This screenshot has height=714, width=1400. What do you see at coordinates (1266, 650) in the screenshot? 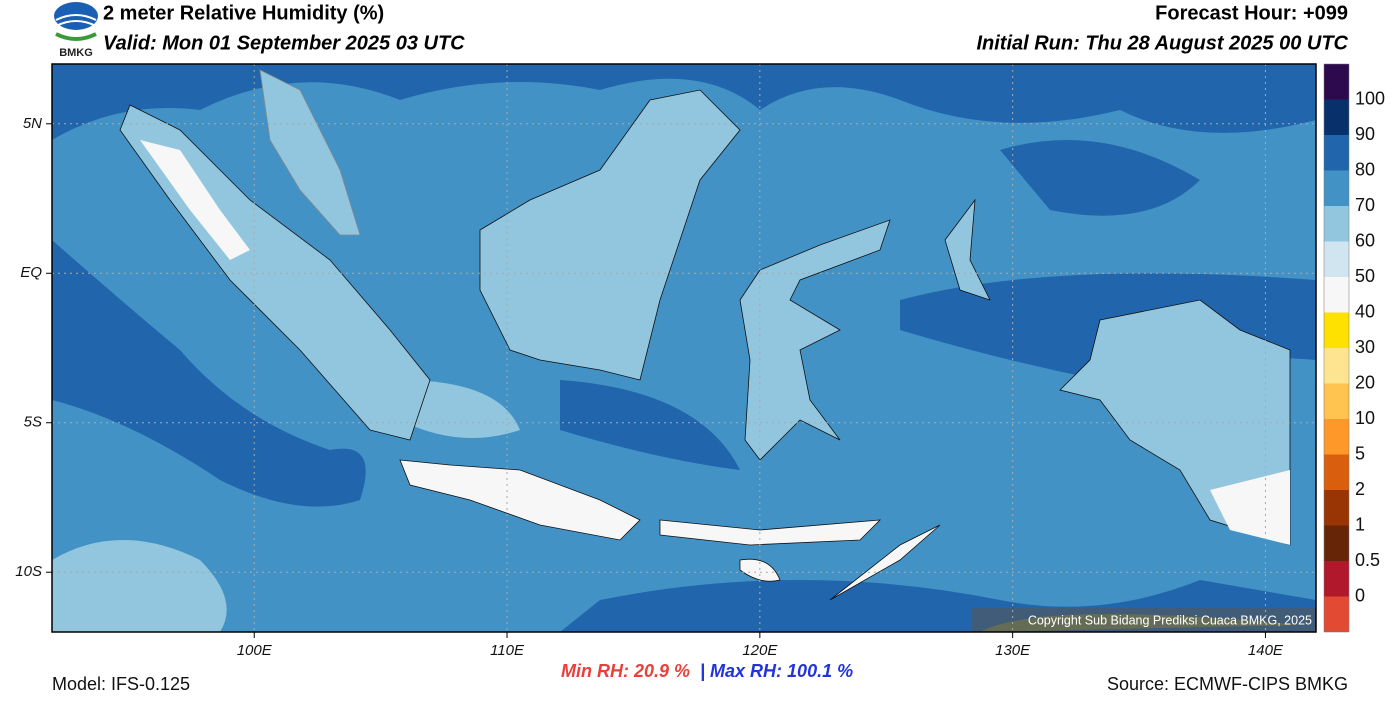
I see `x-tick-label: 140E` at bounding box center [1266, 650].